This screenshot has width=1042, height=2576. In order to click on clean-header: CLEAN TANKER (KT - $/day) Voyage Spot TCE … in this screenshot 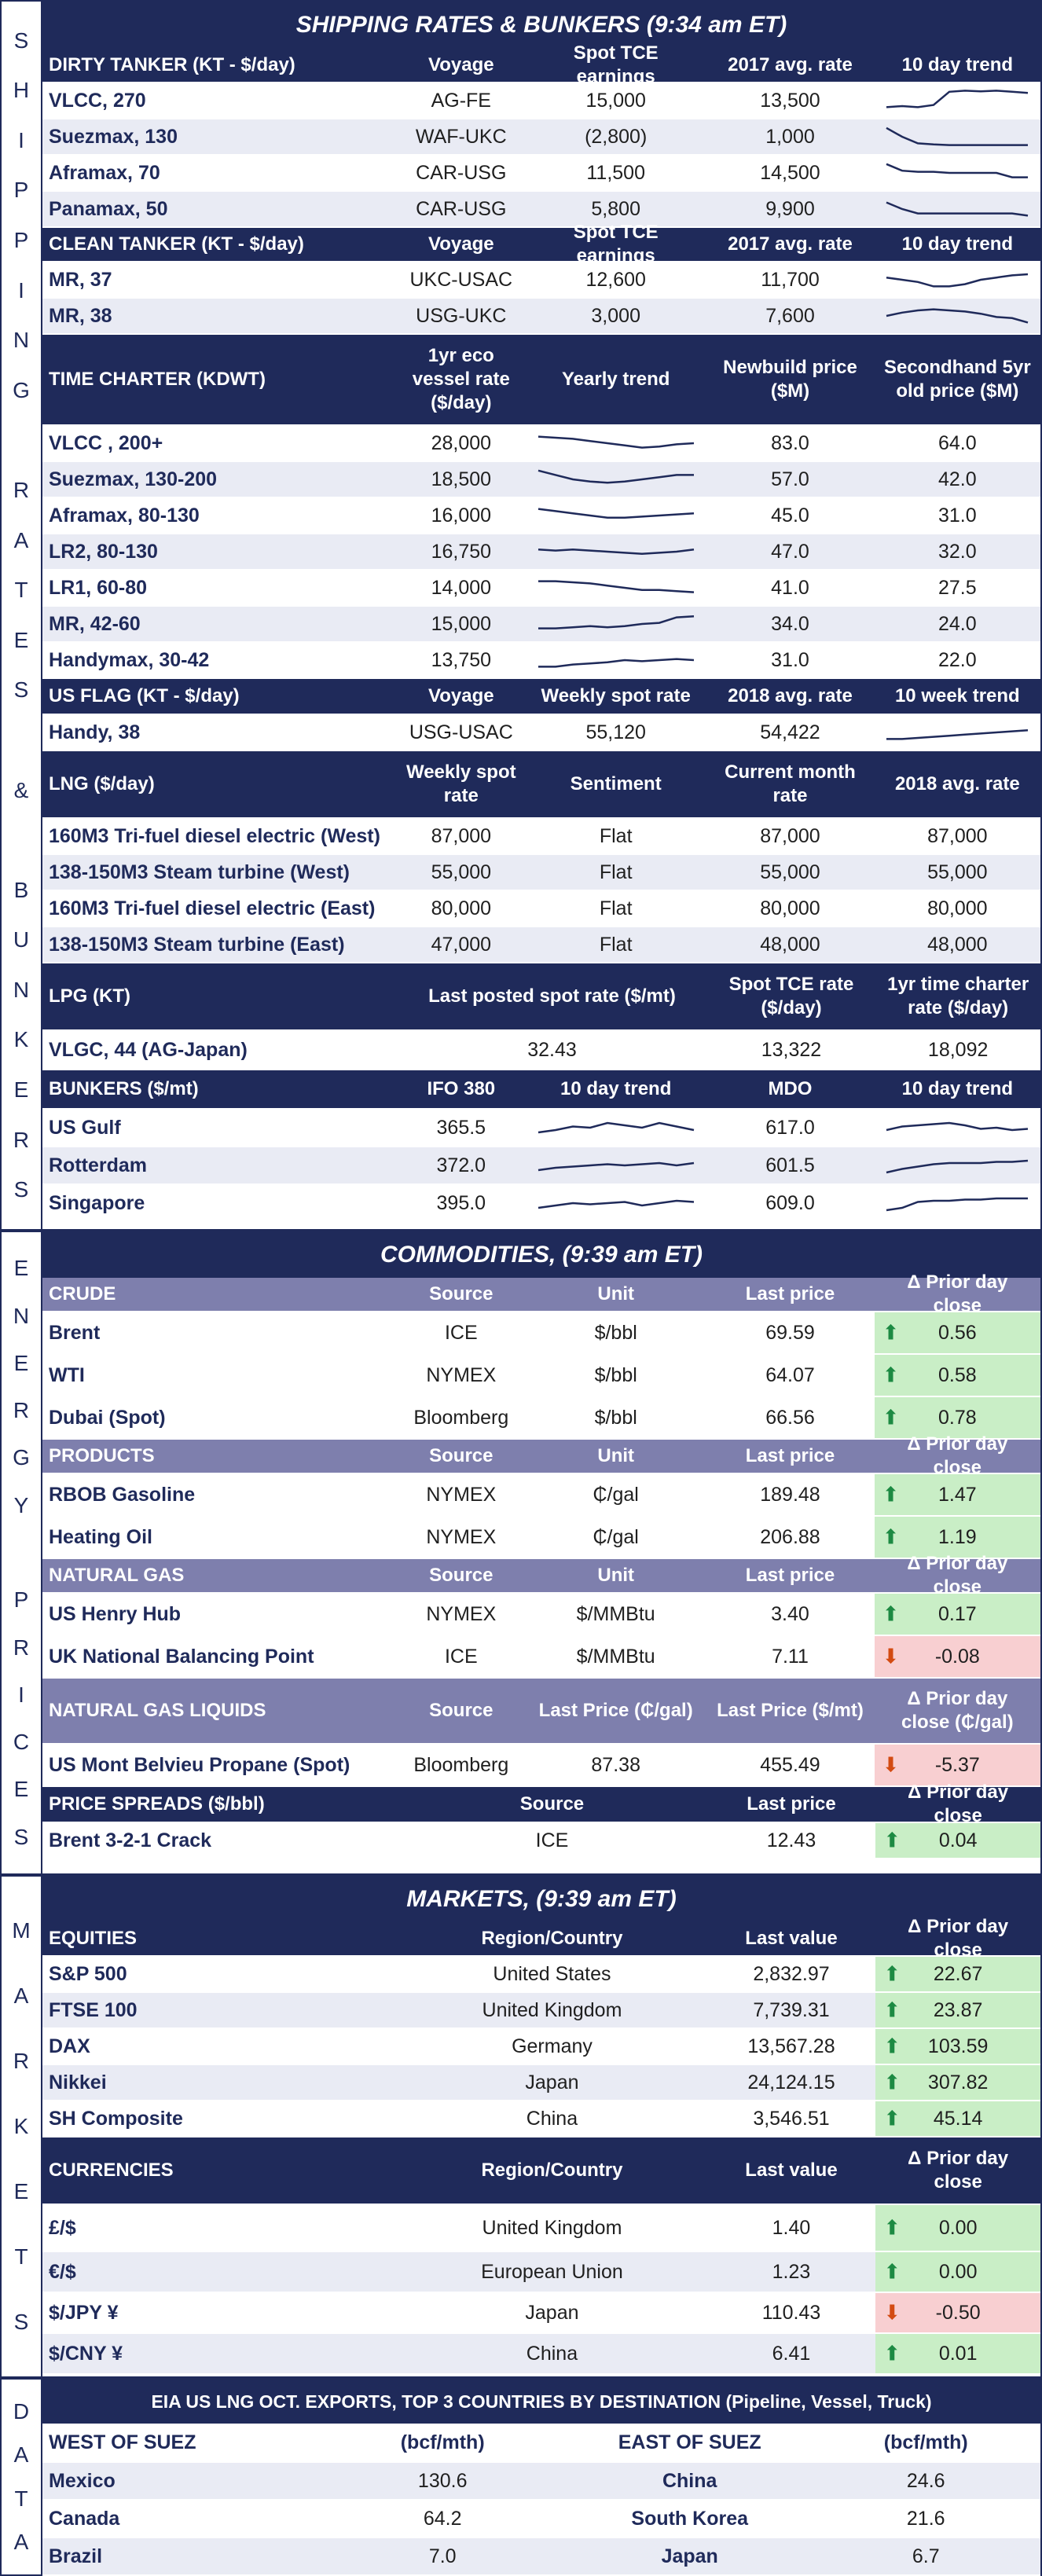, I will do `click(541, 244)`.